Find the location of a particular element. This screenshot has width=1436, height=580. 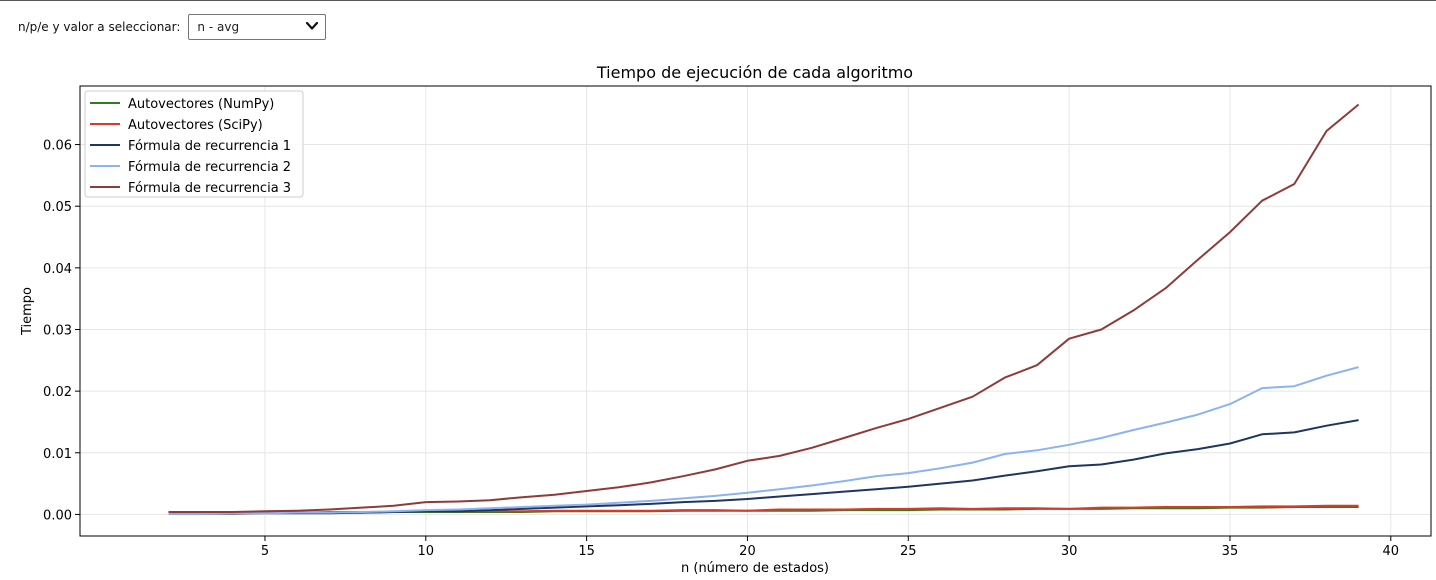

legend-label: Fórmula de recurrencia 2 is located at coordinates (209, 167).